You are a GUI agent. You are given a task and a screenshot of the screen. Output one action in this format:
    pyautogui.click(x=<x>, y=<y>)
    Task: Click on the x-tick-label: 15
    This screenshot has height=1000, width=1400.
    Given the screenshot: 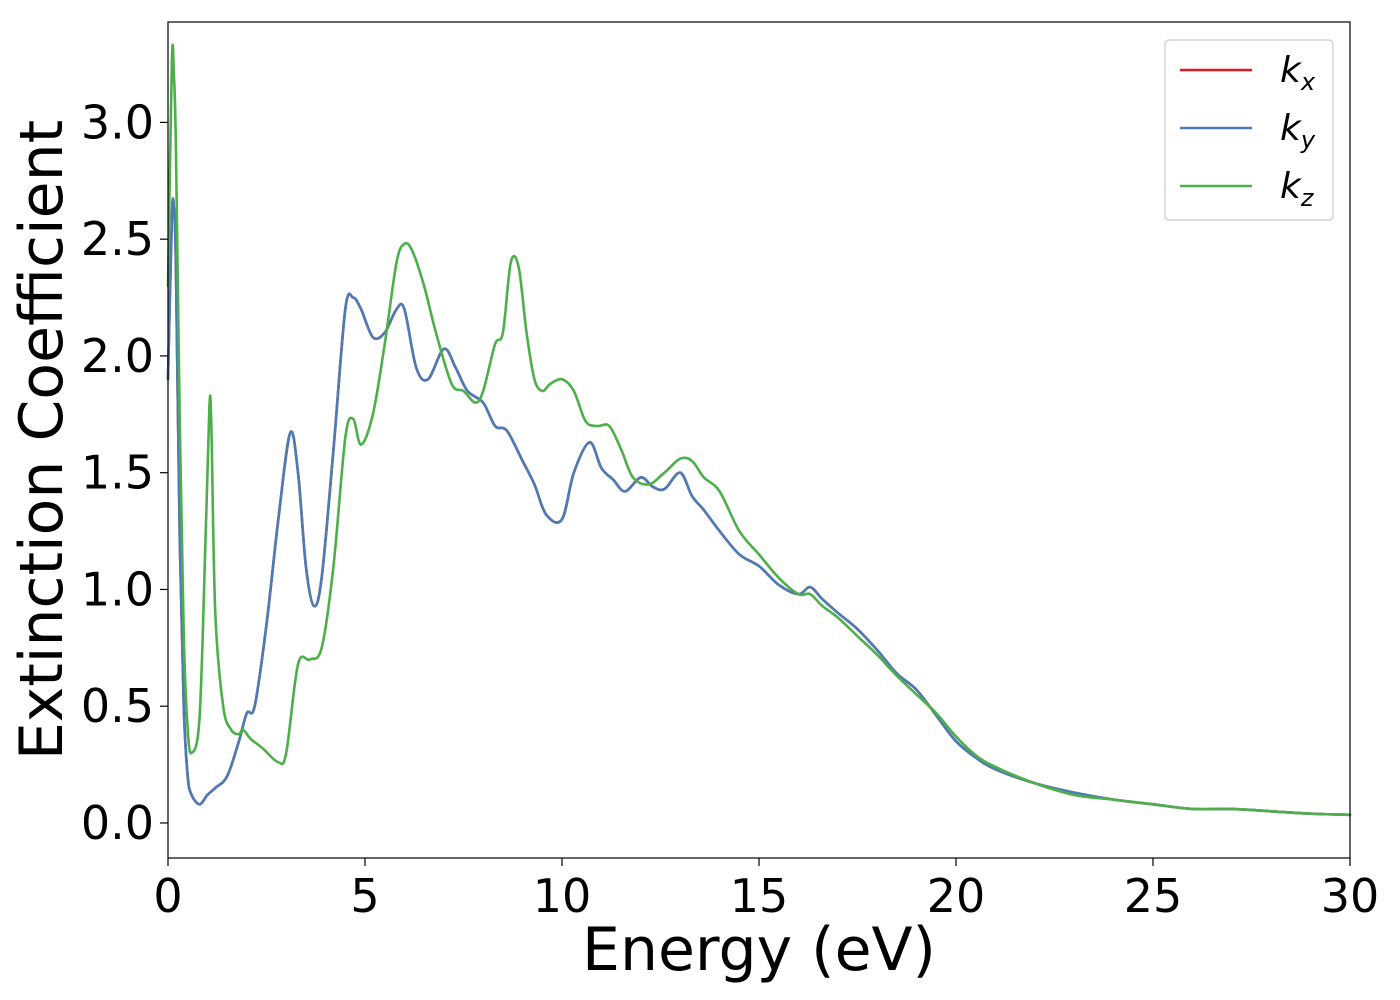 What is the action you would take?
    pyautogui.click(x=759, y=896)
    